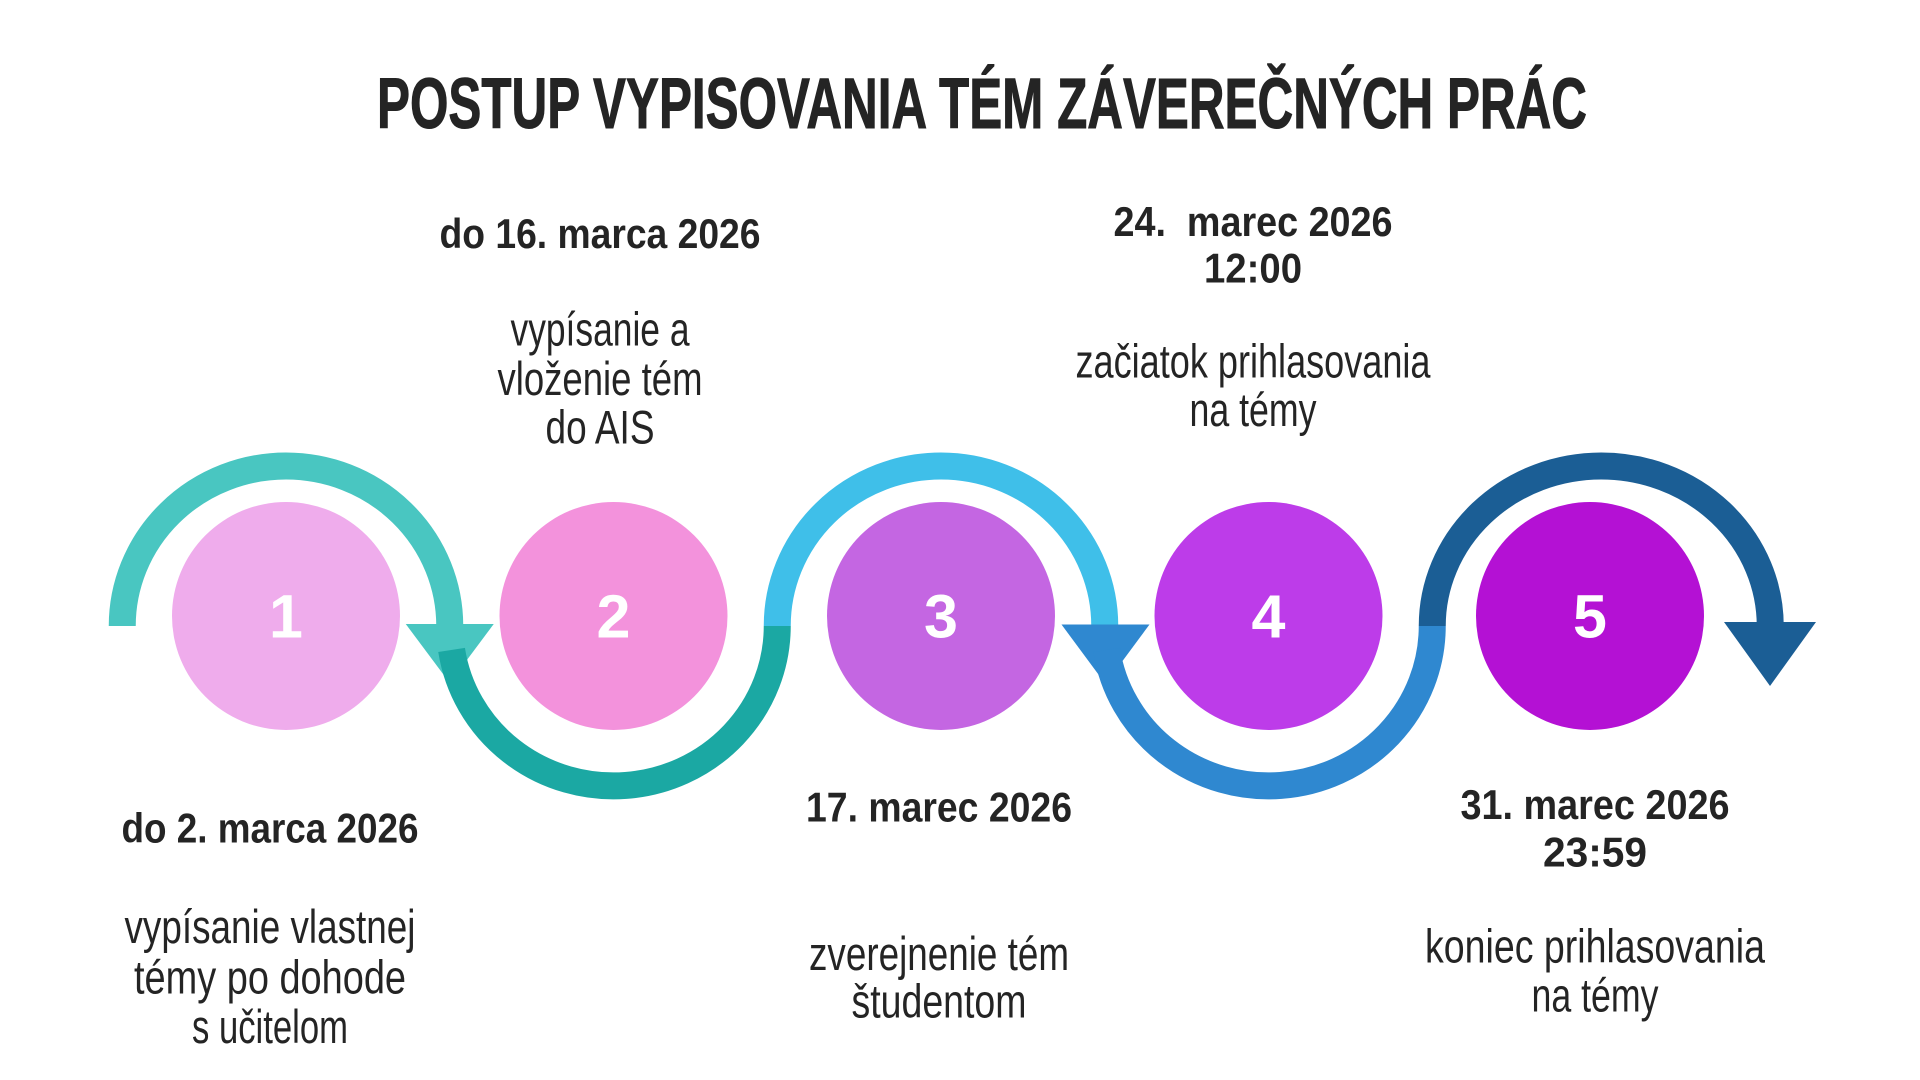  What do you see at coordinates (600, 427) in the screenshot?
I see `svg-text: do AIS` at bounding box center [600, 427].